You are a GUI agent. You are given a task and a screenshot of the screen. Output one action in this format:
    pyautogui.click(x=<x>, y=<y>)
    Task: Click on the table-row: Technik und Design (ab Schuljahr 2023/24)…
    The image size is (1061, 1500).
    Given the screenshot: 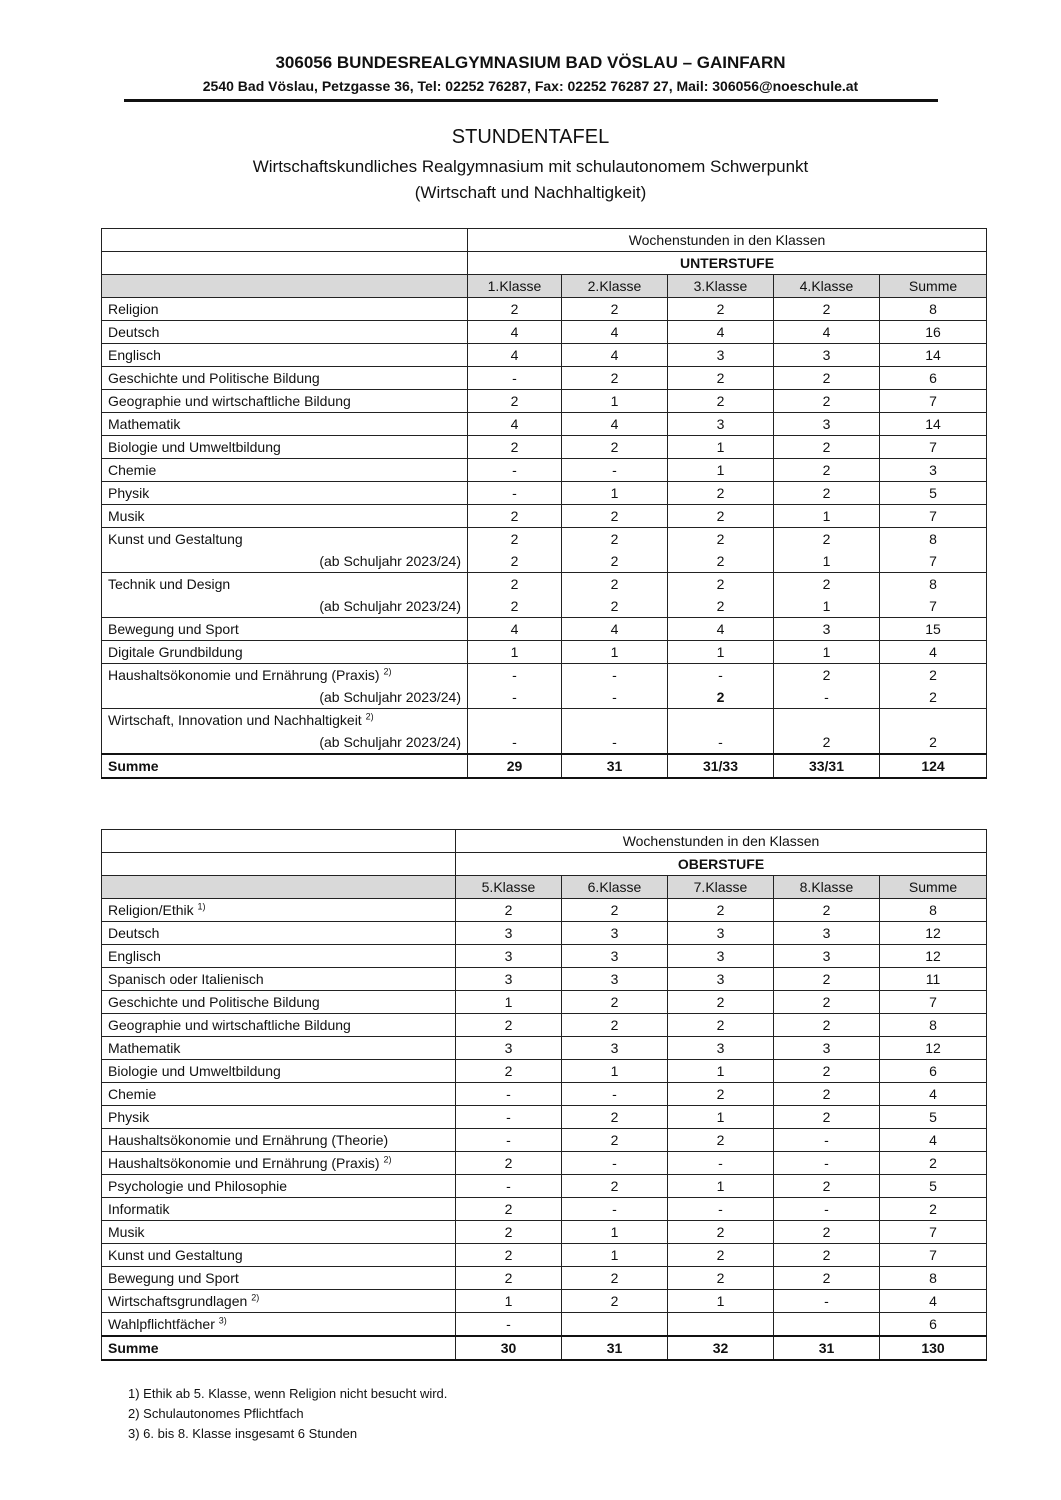 What is the action you would take?
    pyautogui.click(x=544, y=595)
    